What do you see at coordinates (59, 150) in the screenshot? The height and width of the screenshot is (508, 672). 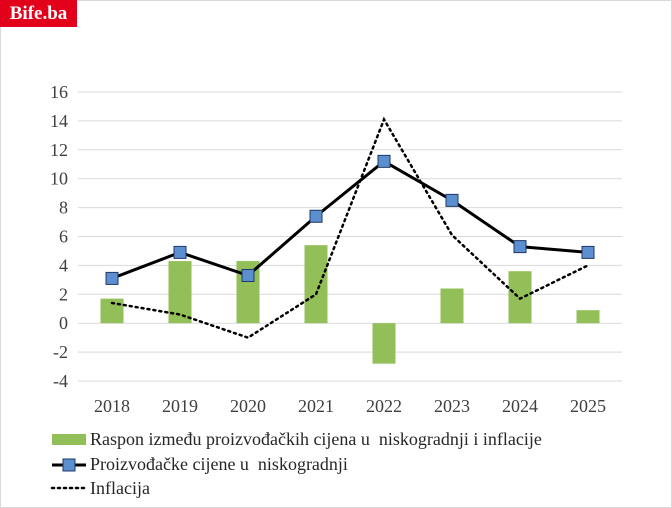 I see `y-tick-label: 12` at bounding box center [59, 150].